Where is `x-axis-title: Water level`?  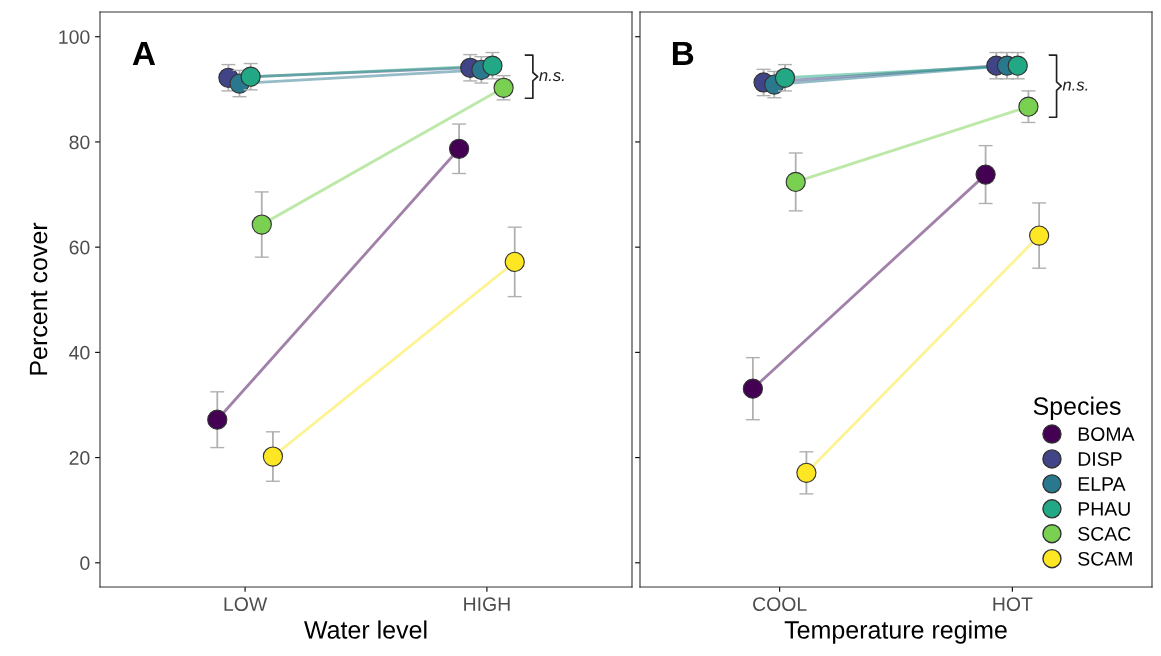
x-axis-title: Water level is located at coordinates (365, 629).